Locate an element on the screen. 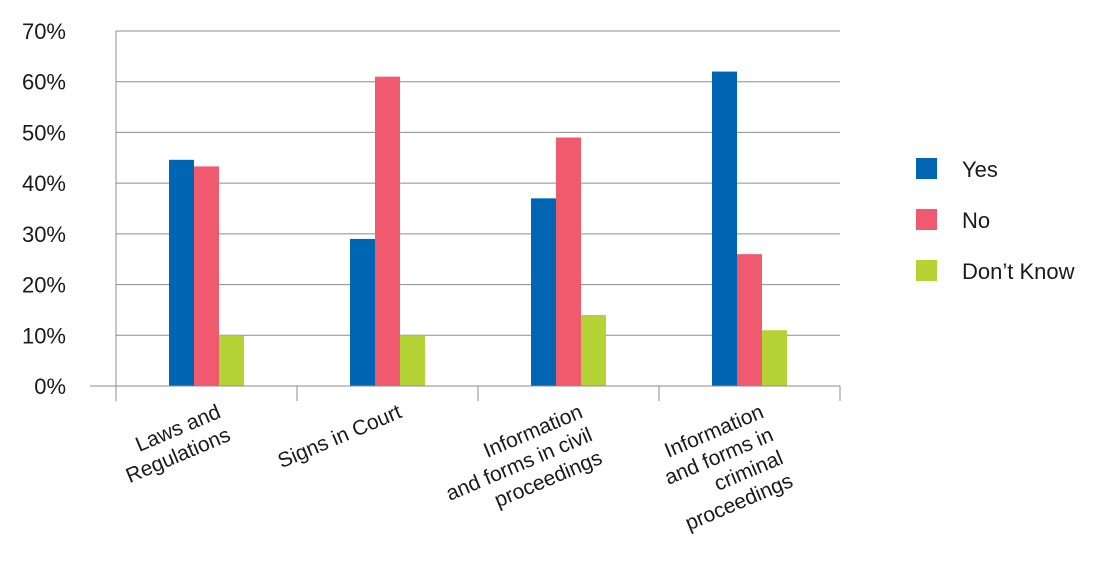 The image size is (1106, 583). legend: Yes No Don’t Know is located at coordinates (995, 220).